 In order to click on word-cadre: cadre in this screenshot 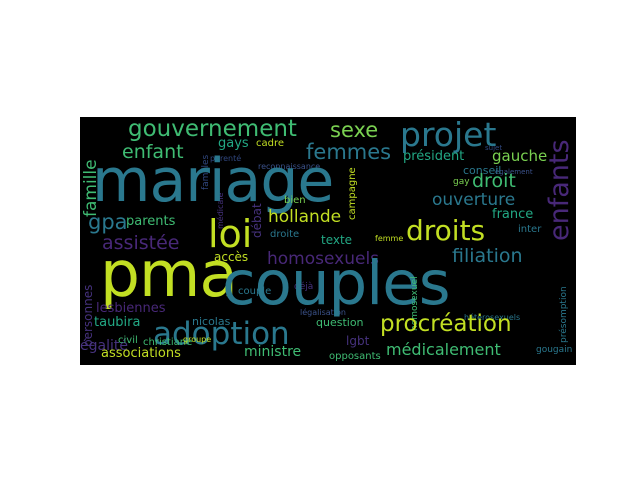, I will do `click(270, 143)`.